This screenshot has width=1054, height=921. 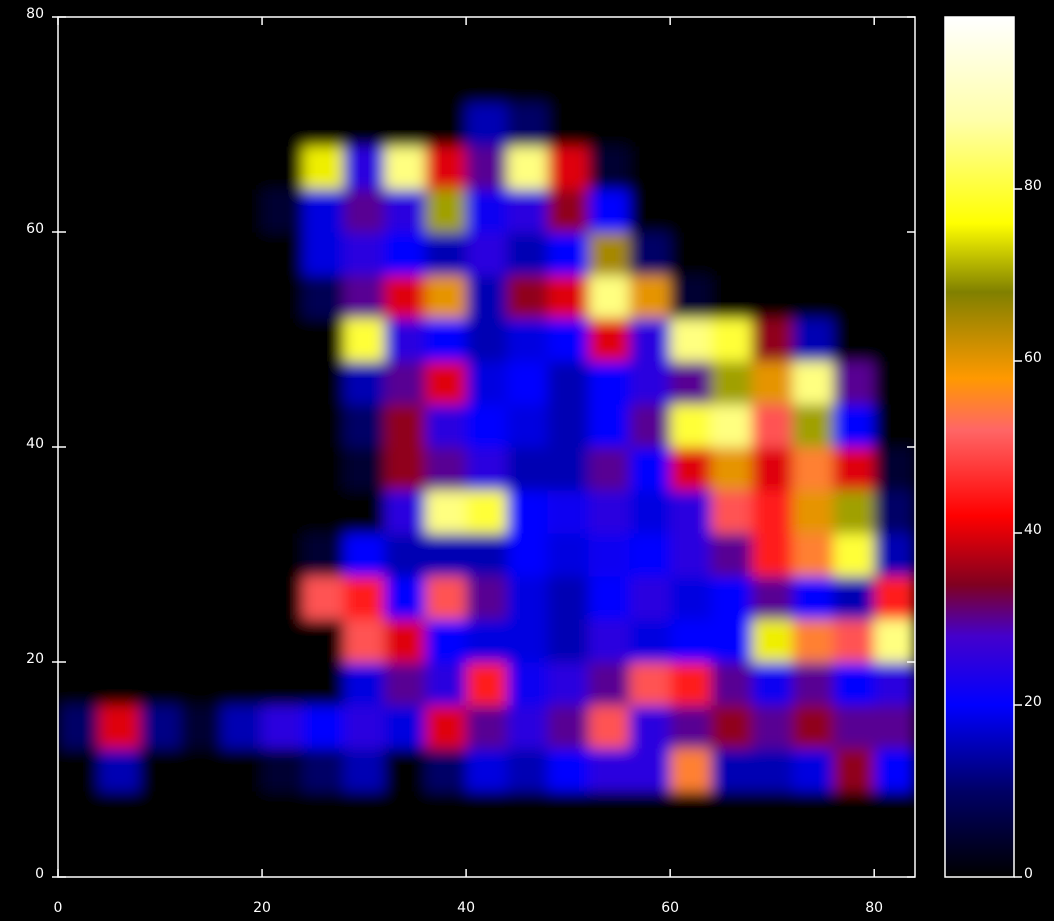 What do you see at coordinates (1028, 874) in the screenshot?
I see `colorbar-tick-label: 0` at bounding box center [1028, 874].